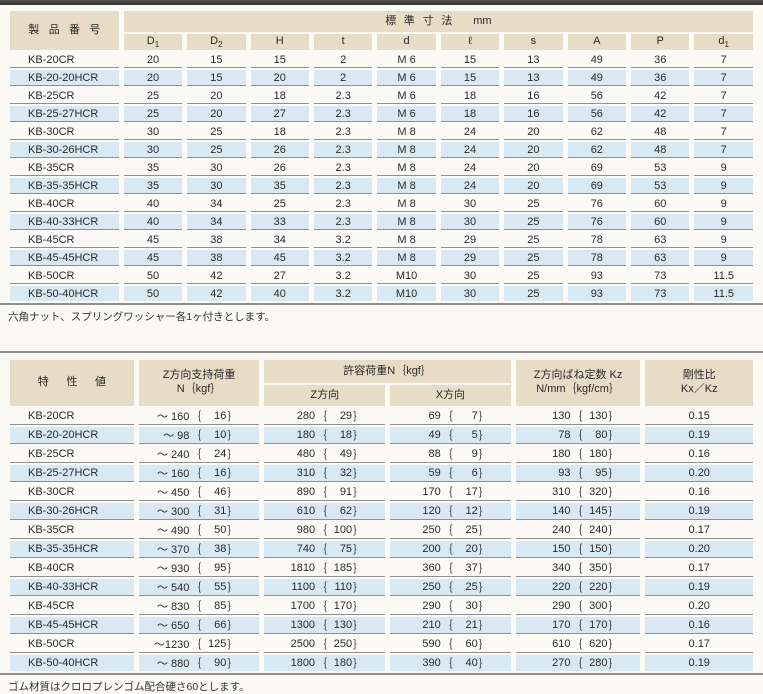 The height and width of the screenshot is (694, 763). Describe the element at coordinates (470, 114) in the screenshot. I see `dimension-value-cell: 18` at that location.